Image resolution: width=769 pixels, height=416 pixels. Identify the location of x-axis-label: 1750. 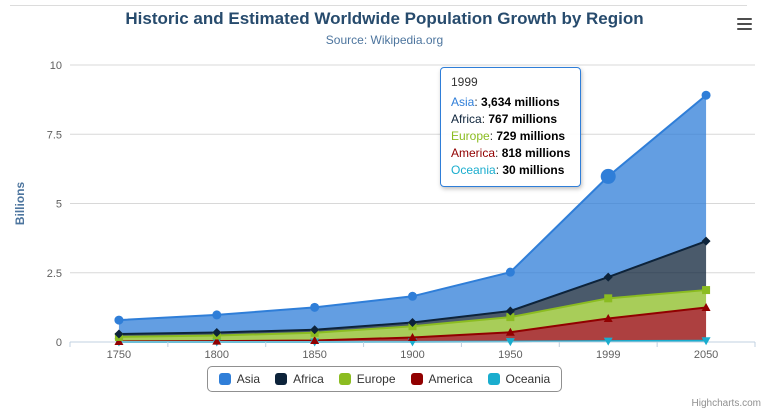
(119, 355).